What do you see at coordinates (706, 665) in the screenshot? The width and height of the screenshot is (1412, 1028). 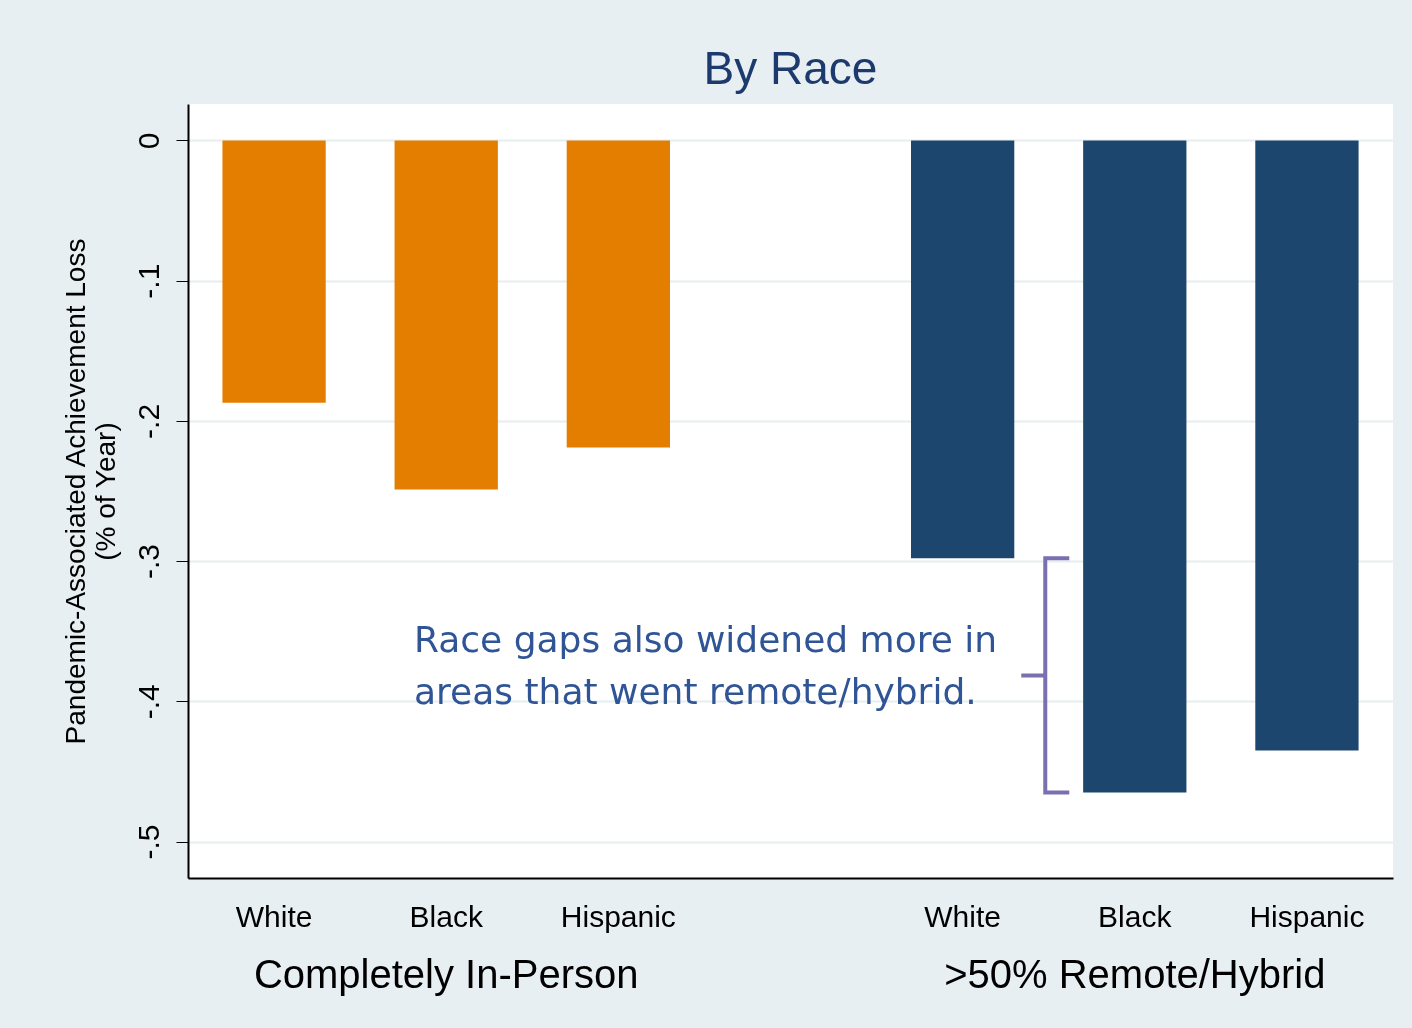 I see `annotation: Race gaps also widened more in areas that went remote/hybrid.` at bounding box center [706, 665].